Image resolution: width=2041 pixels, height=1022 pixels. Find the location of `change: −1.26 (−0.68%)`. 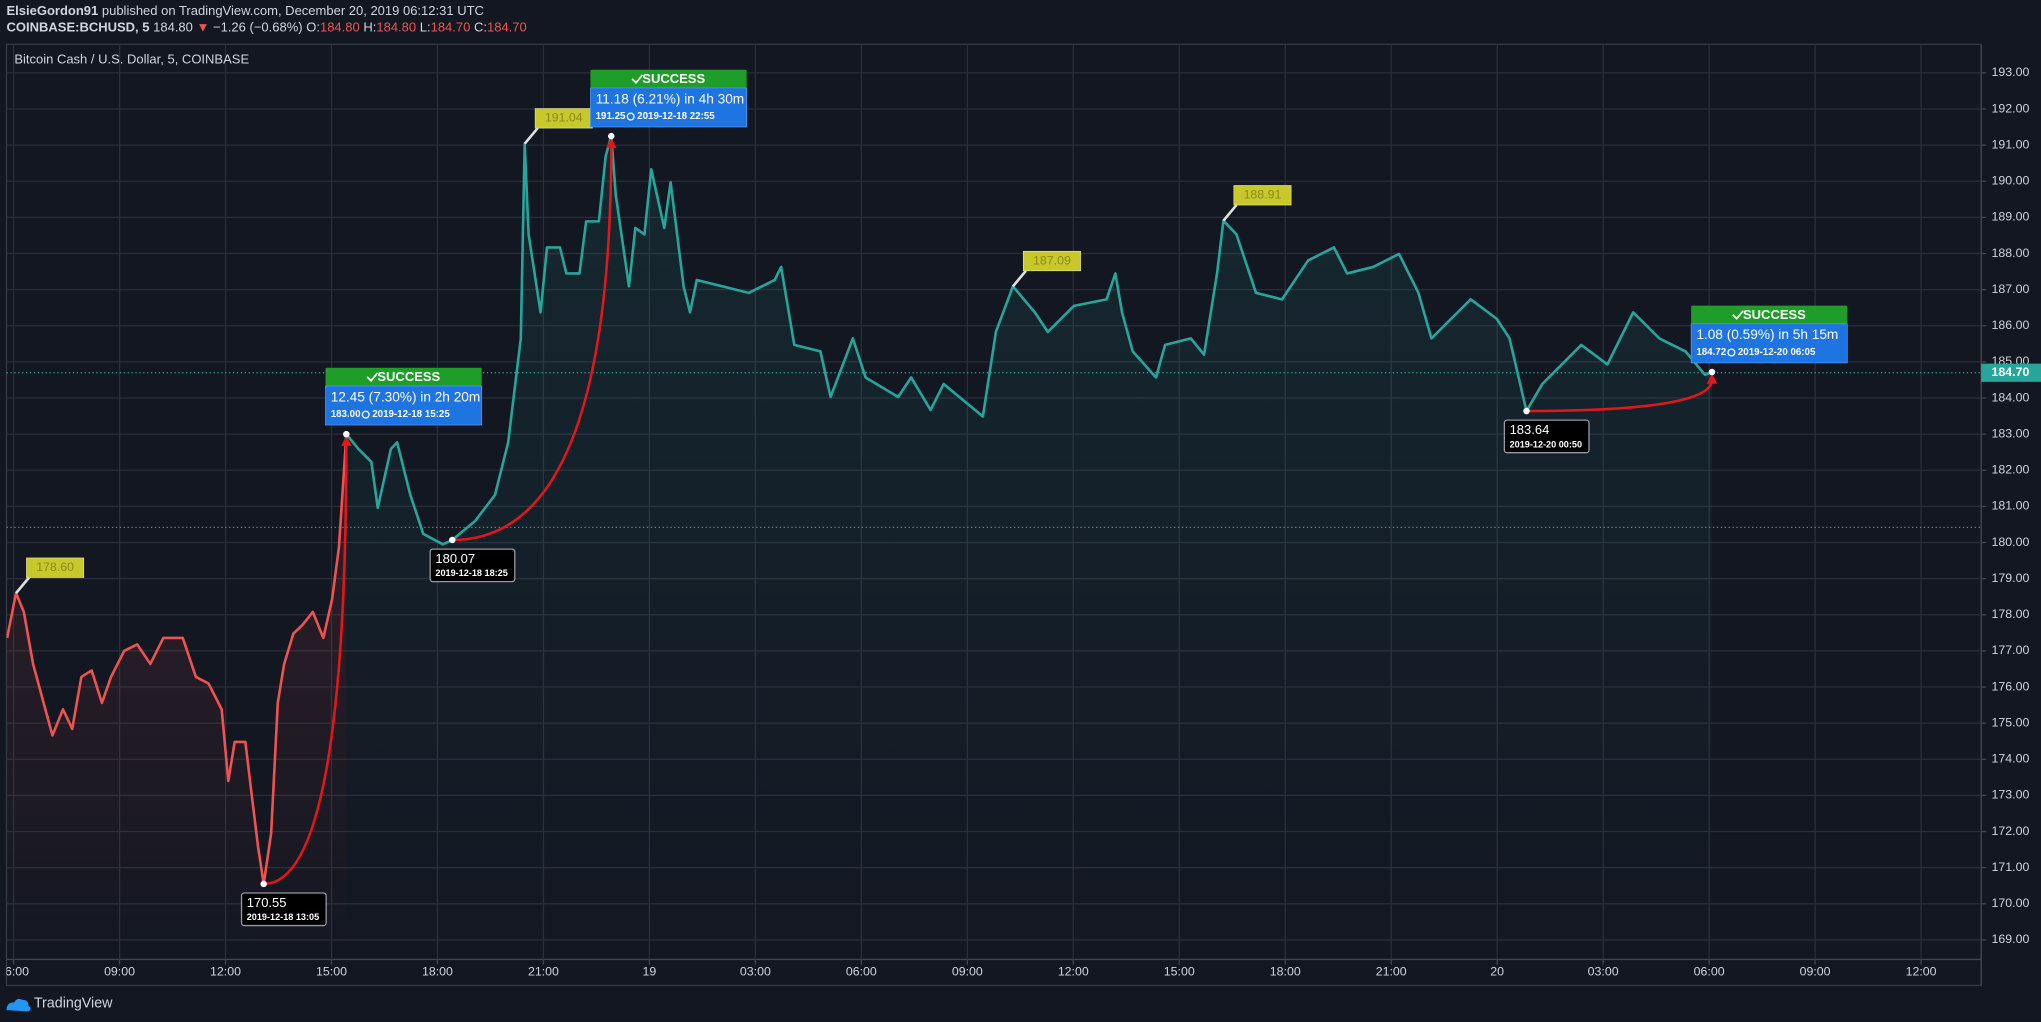

change: −1.26 (−0.68%) is located at coordinates (257, 27).